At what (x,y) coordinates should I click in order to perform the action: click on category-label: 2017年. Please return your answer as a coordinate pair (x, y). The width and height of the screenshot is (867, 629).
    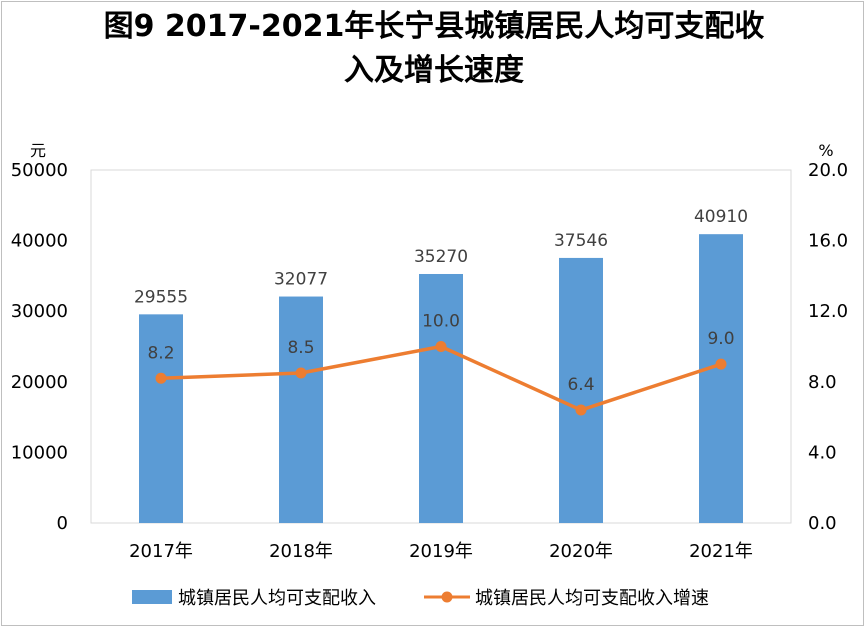
    Looking at the image, I should click on (161, 551).